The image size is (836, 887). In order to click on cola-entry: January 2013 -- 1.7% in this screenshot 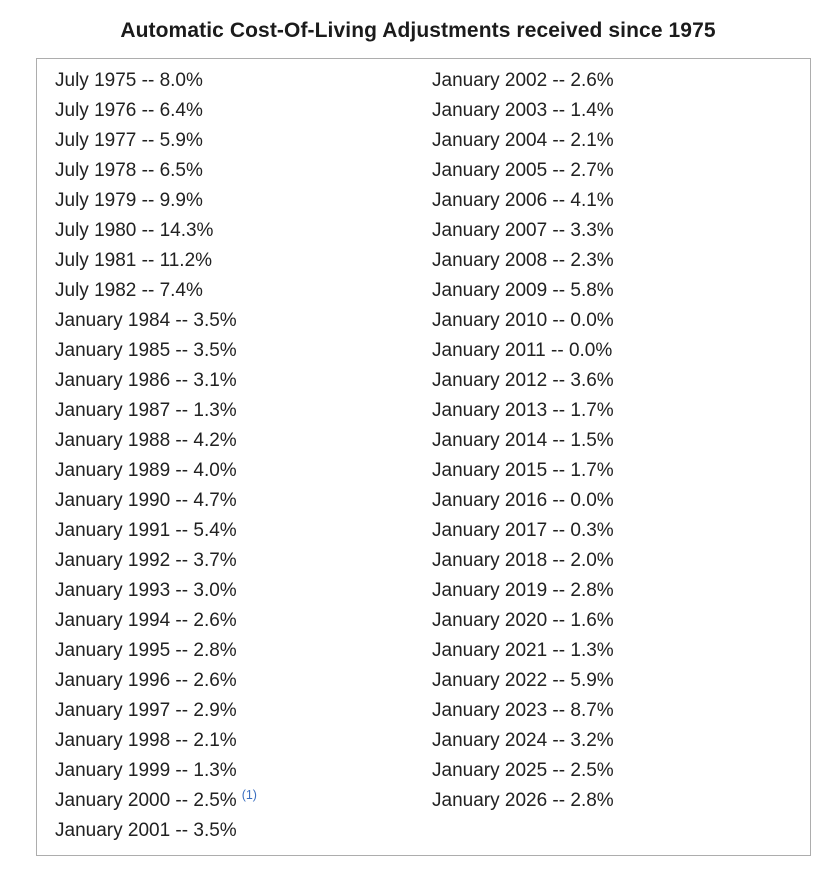, I will do `click(612, 411)`.